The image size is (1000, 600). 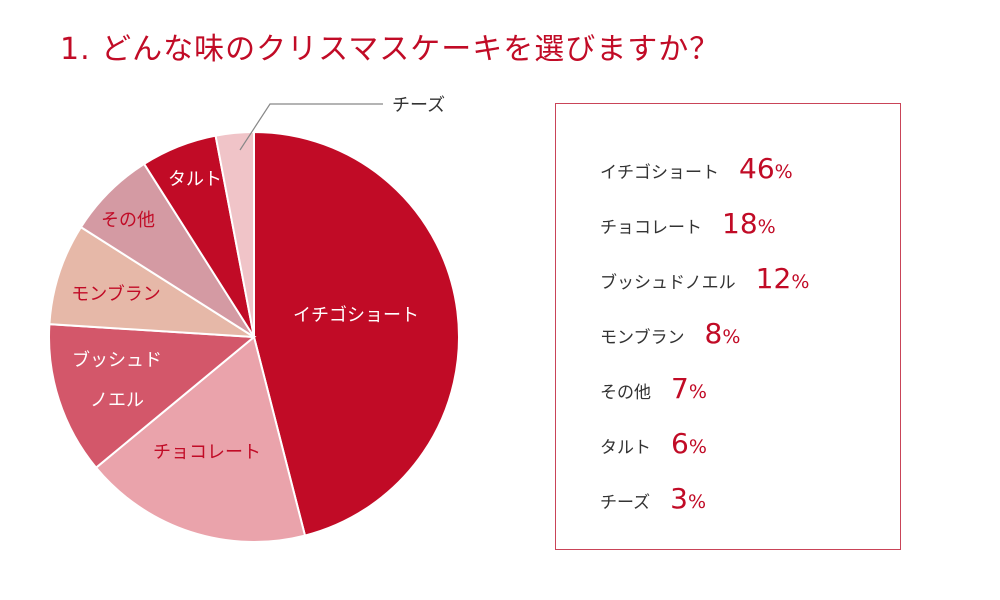 What do you see at coordinates (207, 452) in the screenshot?
I see `pie-label-1: チョコレート` at bounding box center [207, 452].